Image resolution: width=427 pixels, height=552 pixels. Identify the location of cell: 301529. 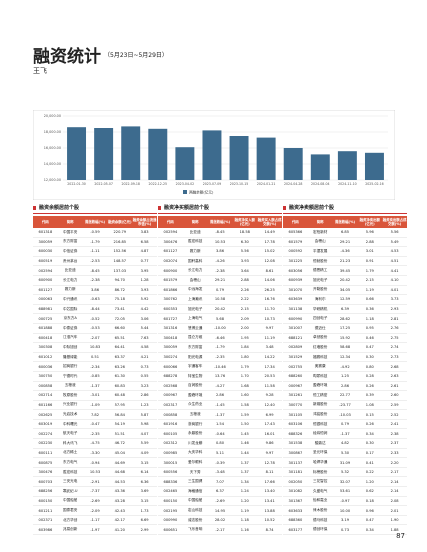
(295, 357).